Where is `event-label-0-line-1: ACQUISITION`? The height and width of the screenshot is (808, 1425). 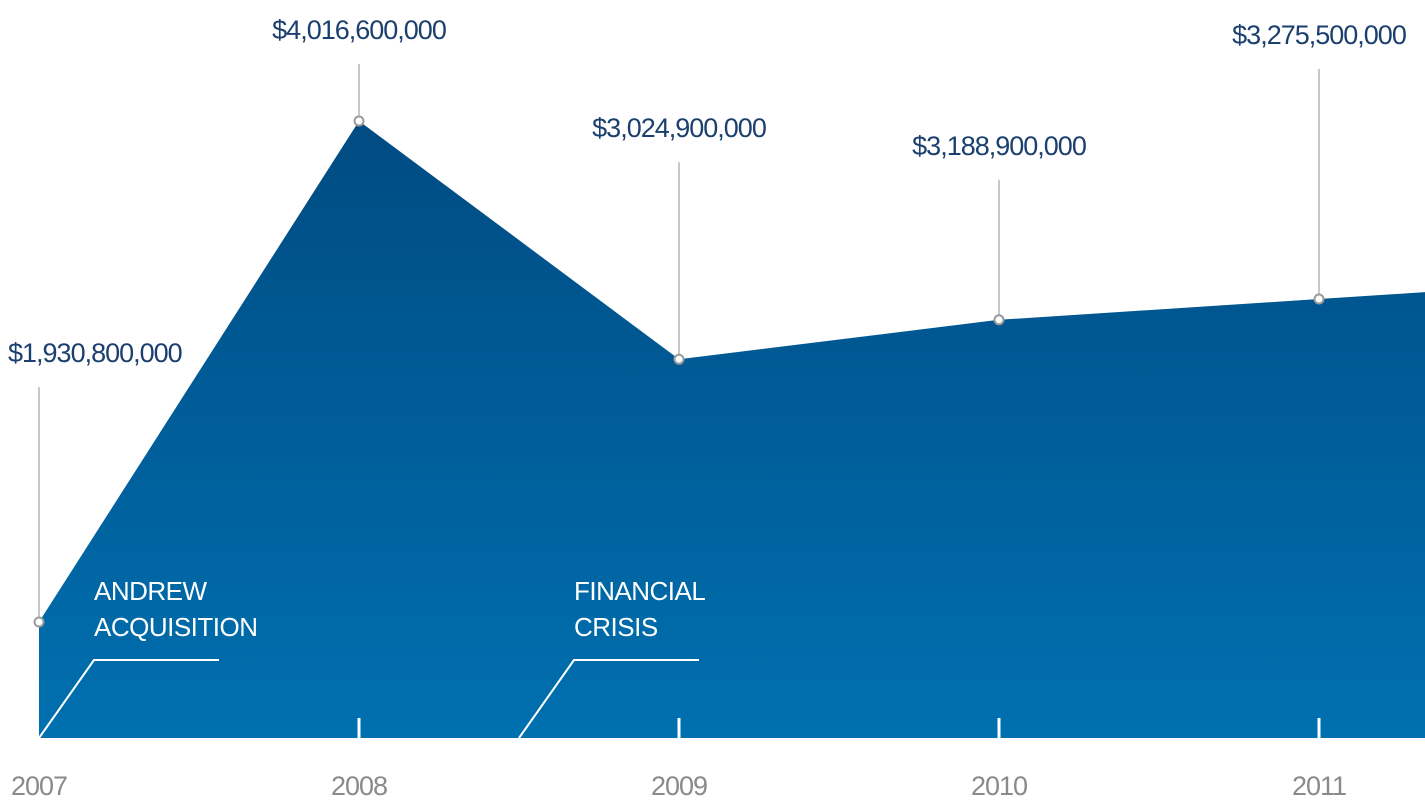
event-label-0-line-1: ACQUISITION is located at coordinates (176, 627).